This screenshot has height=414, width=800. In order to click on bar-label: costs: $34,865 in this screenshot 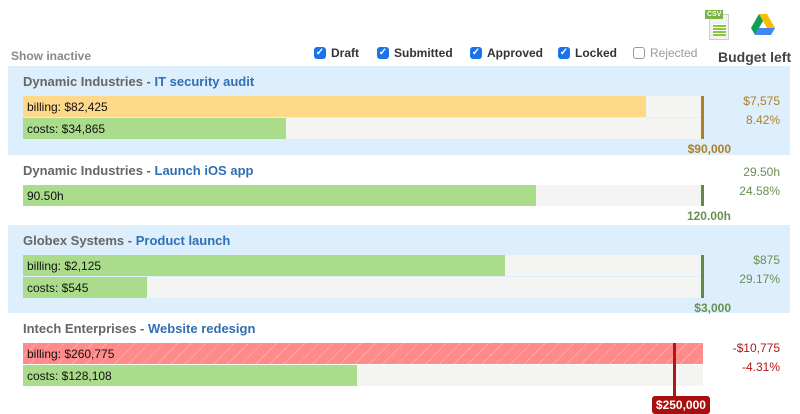, I will do `click(66, 129)`.